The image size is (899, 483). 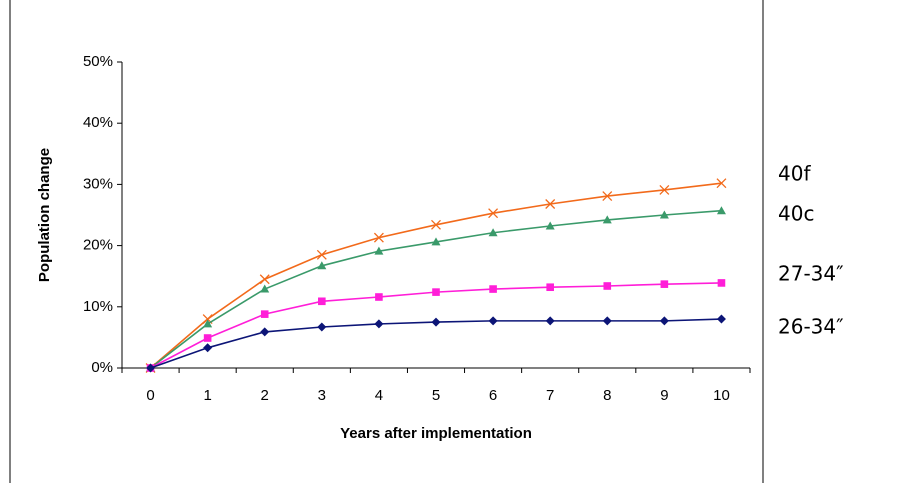 What do you see at coordinates (379, 395) in the screenshot?
I see `x-tick-label: 4` at bounding box center [379, 395].